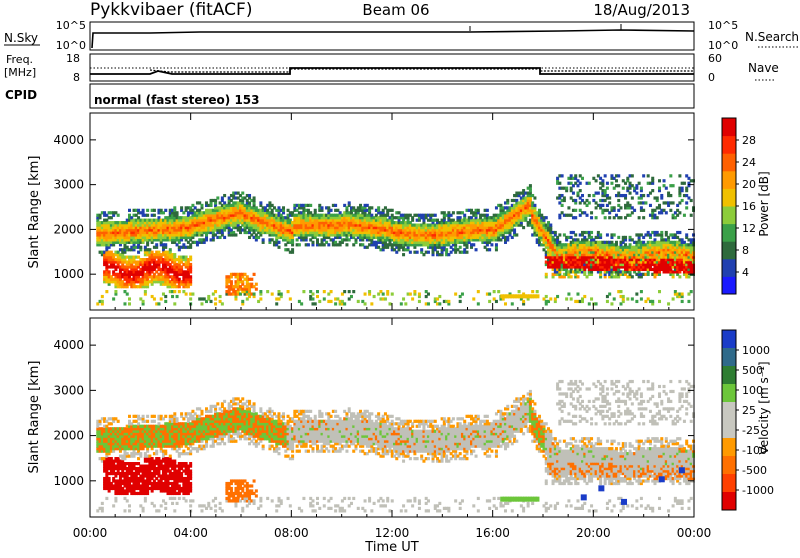  What do you see at coordinates (21, 95) in the screenshot?
I see `cpid-label: CPID` at bounding box center [21, 95].